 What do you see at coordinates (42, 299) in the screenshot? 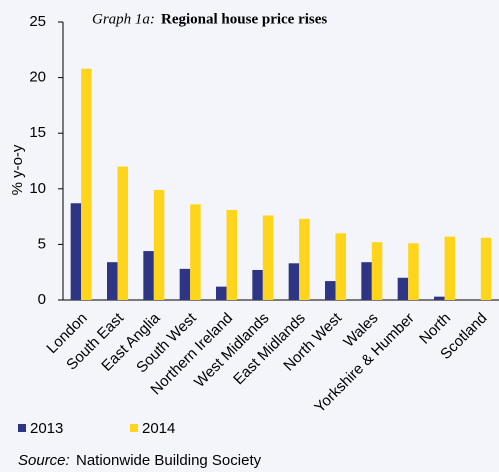
I see `y-tick-label: 0` at bounding box center [42, 299].